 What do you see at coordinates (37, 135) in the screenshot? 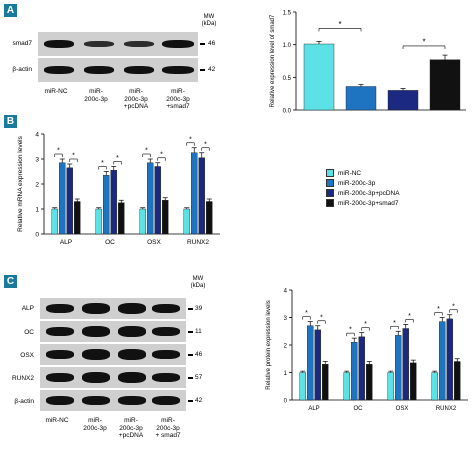
I see `y-tick-label: 4` at bounding box center [37, 135].